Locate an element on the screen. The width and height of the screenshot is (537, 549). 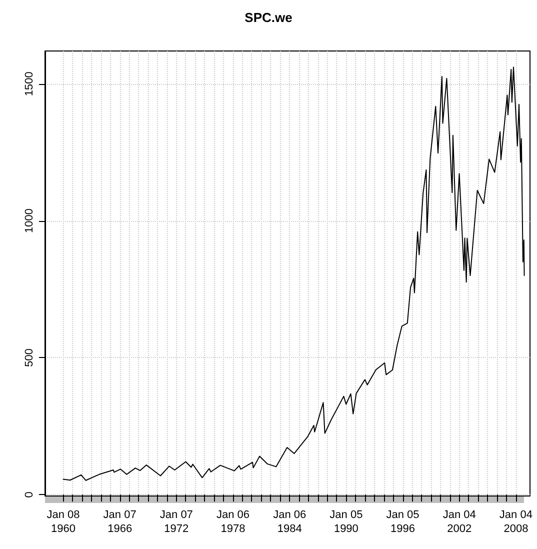
x-tick-label: Jan 07 1966 is located at coordinates (119, 522).